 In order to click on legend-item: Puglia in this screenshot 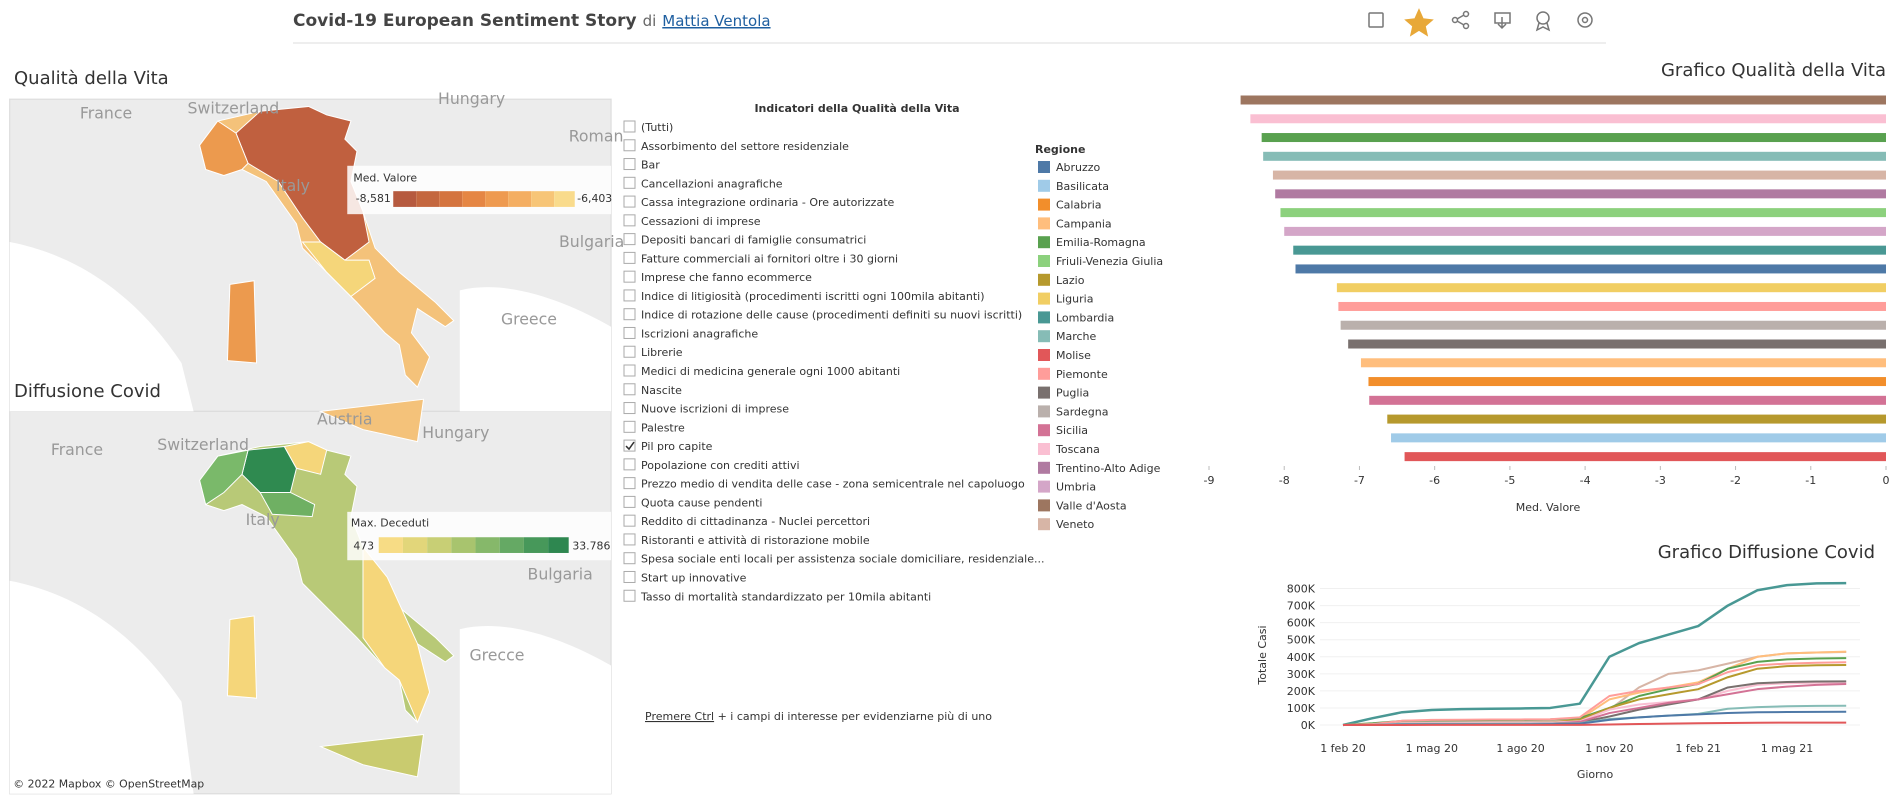, I will do `click(1072, 393)`.